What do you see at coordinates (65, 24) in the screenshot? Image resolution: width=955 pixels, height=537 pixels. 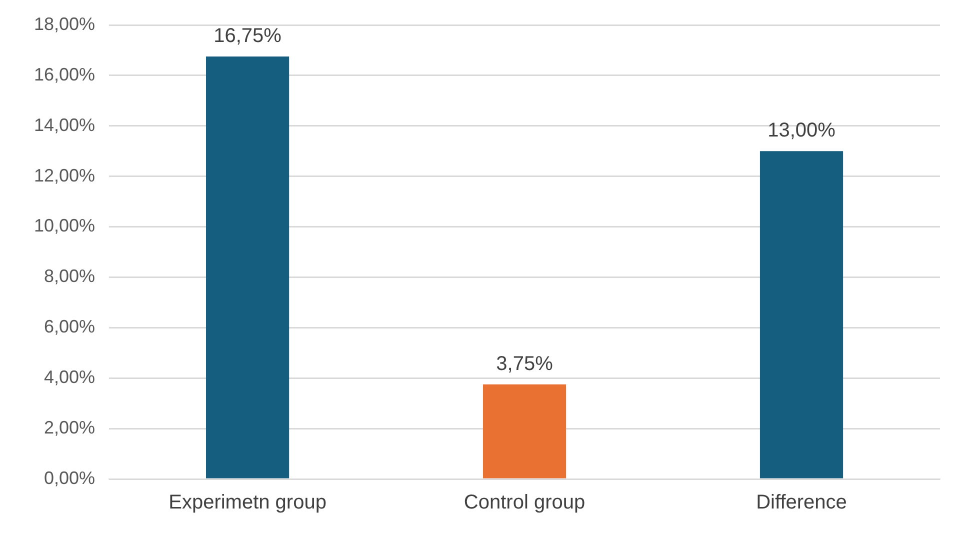 I see `y-tick-label: 18,00%` at bounding box center [65, 24].